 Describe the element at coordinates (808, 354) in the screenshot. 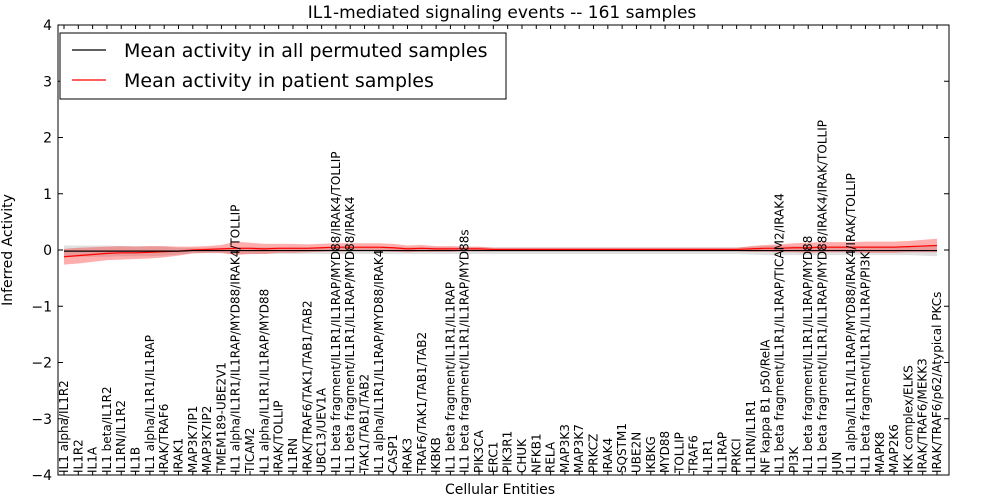

I see `x-tick-label: IL1 beta fragment/IL1R1/IL1RAP/MYD88` at that location.